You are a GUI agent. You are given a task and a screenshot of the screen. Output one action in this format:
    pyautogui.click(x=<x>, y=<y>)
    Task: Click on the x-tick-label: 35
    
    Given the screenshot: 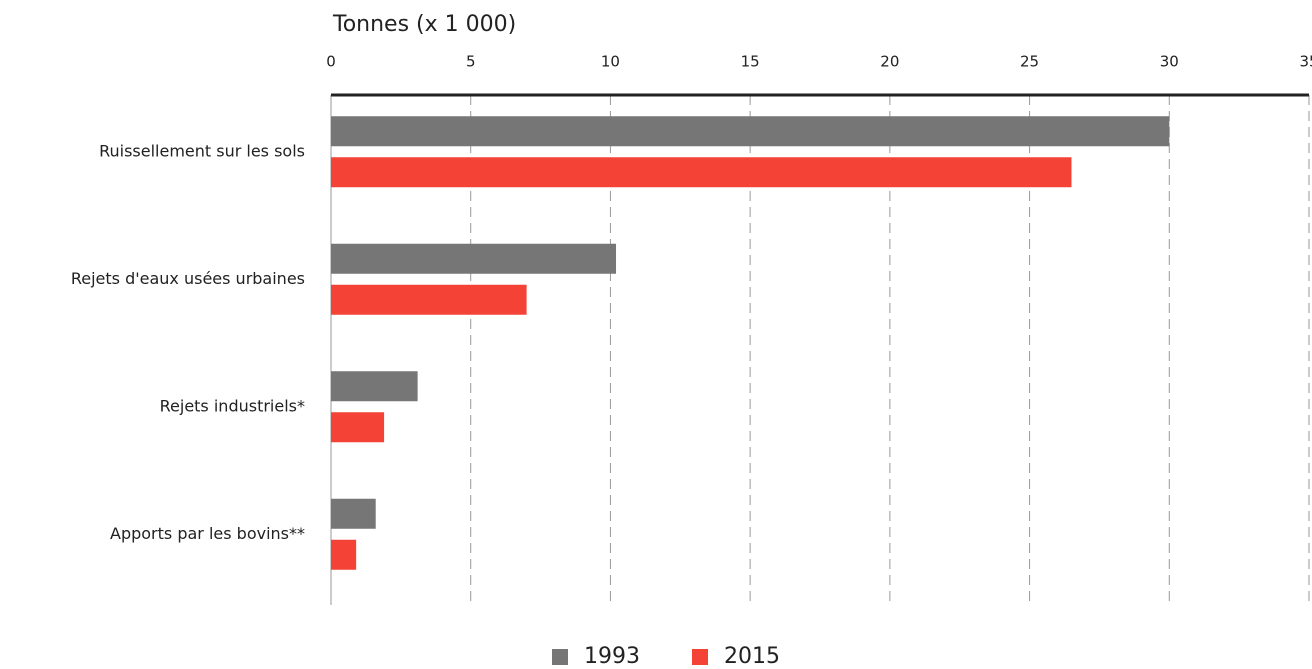 What is the action you would take?
    pyautogui.click(x=1305, y=62)
    